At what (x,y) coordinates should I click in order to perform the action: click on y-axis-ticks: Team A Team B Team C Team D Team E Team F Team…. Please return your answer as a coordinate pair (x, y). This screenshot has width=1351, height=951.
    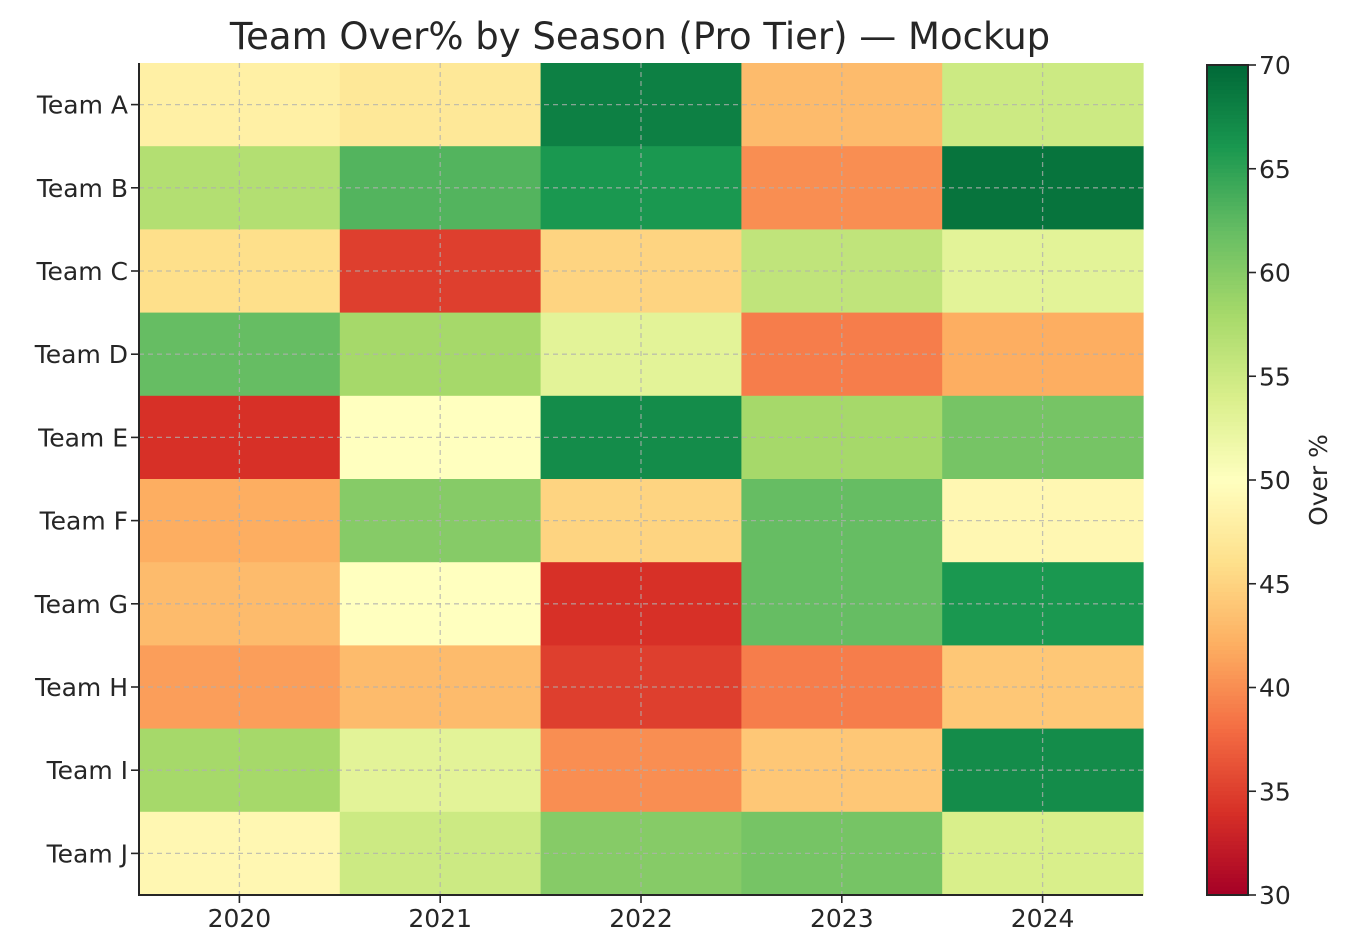
    Looking at the image, I should click on (86, 479).